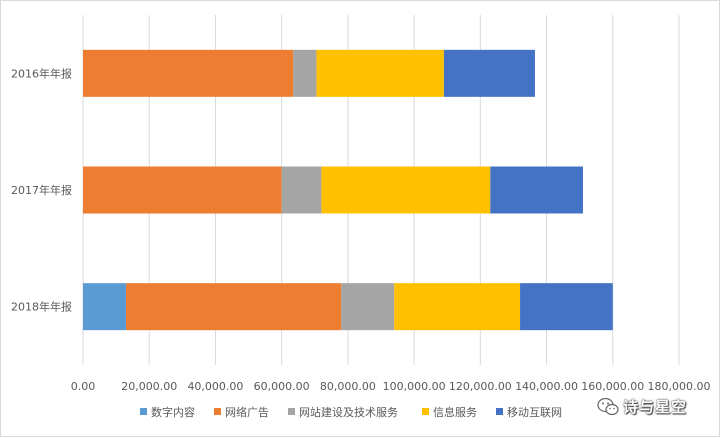 The image size is (720, 437). Describe the element at coordinates (282, 386) in the screenshot. I see `x-tick-label: 60,000.00` at that location.